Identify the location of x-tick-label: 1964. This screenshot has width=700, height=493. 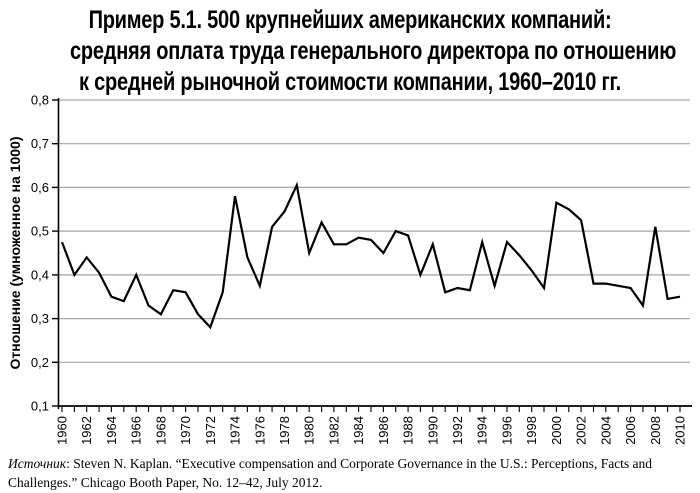
(111, 430).